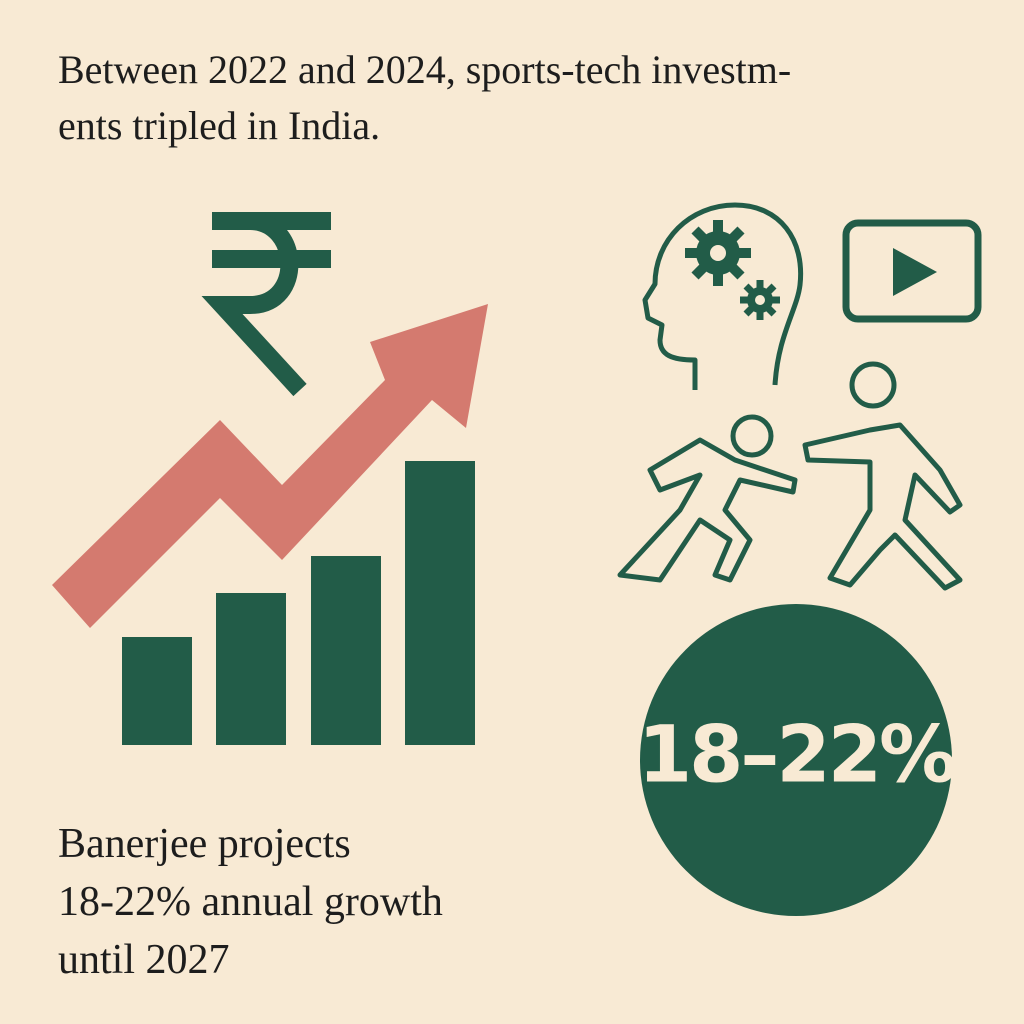 Image resolution: width=1024 pixels, height=1024 pixels. Describe the element at coordinates (912, 271) in the screenshot. I see `video-icon` at that location.